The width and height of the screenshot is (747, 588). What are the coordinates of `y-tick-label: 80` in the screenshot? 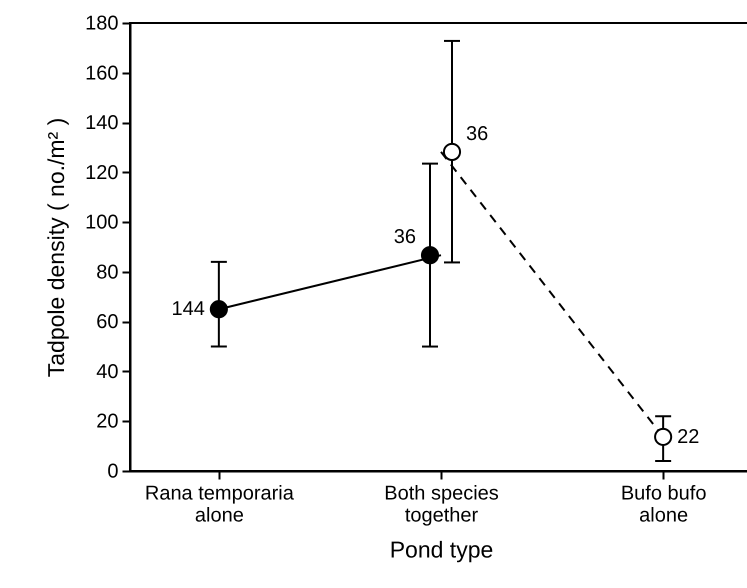 It's located at (107, 272).